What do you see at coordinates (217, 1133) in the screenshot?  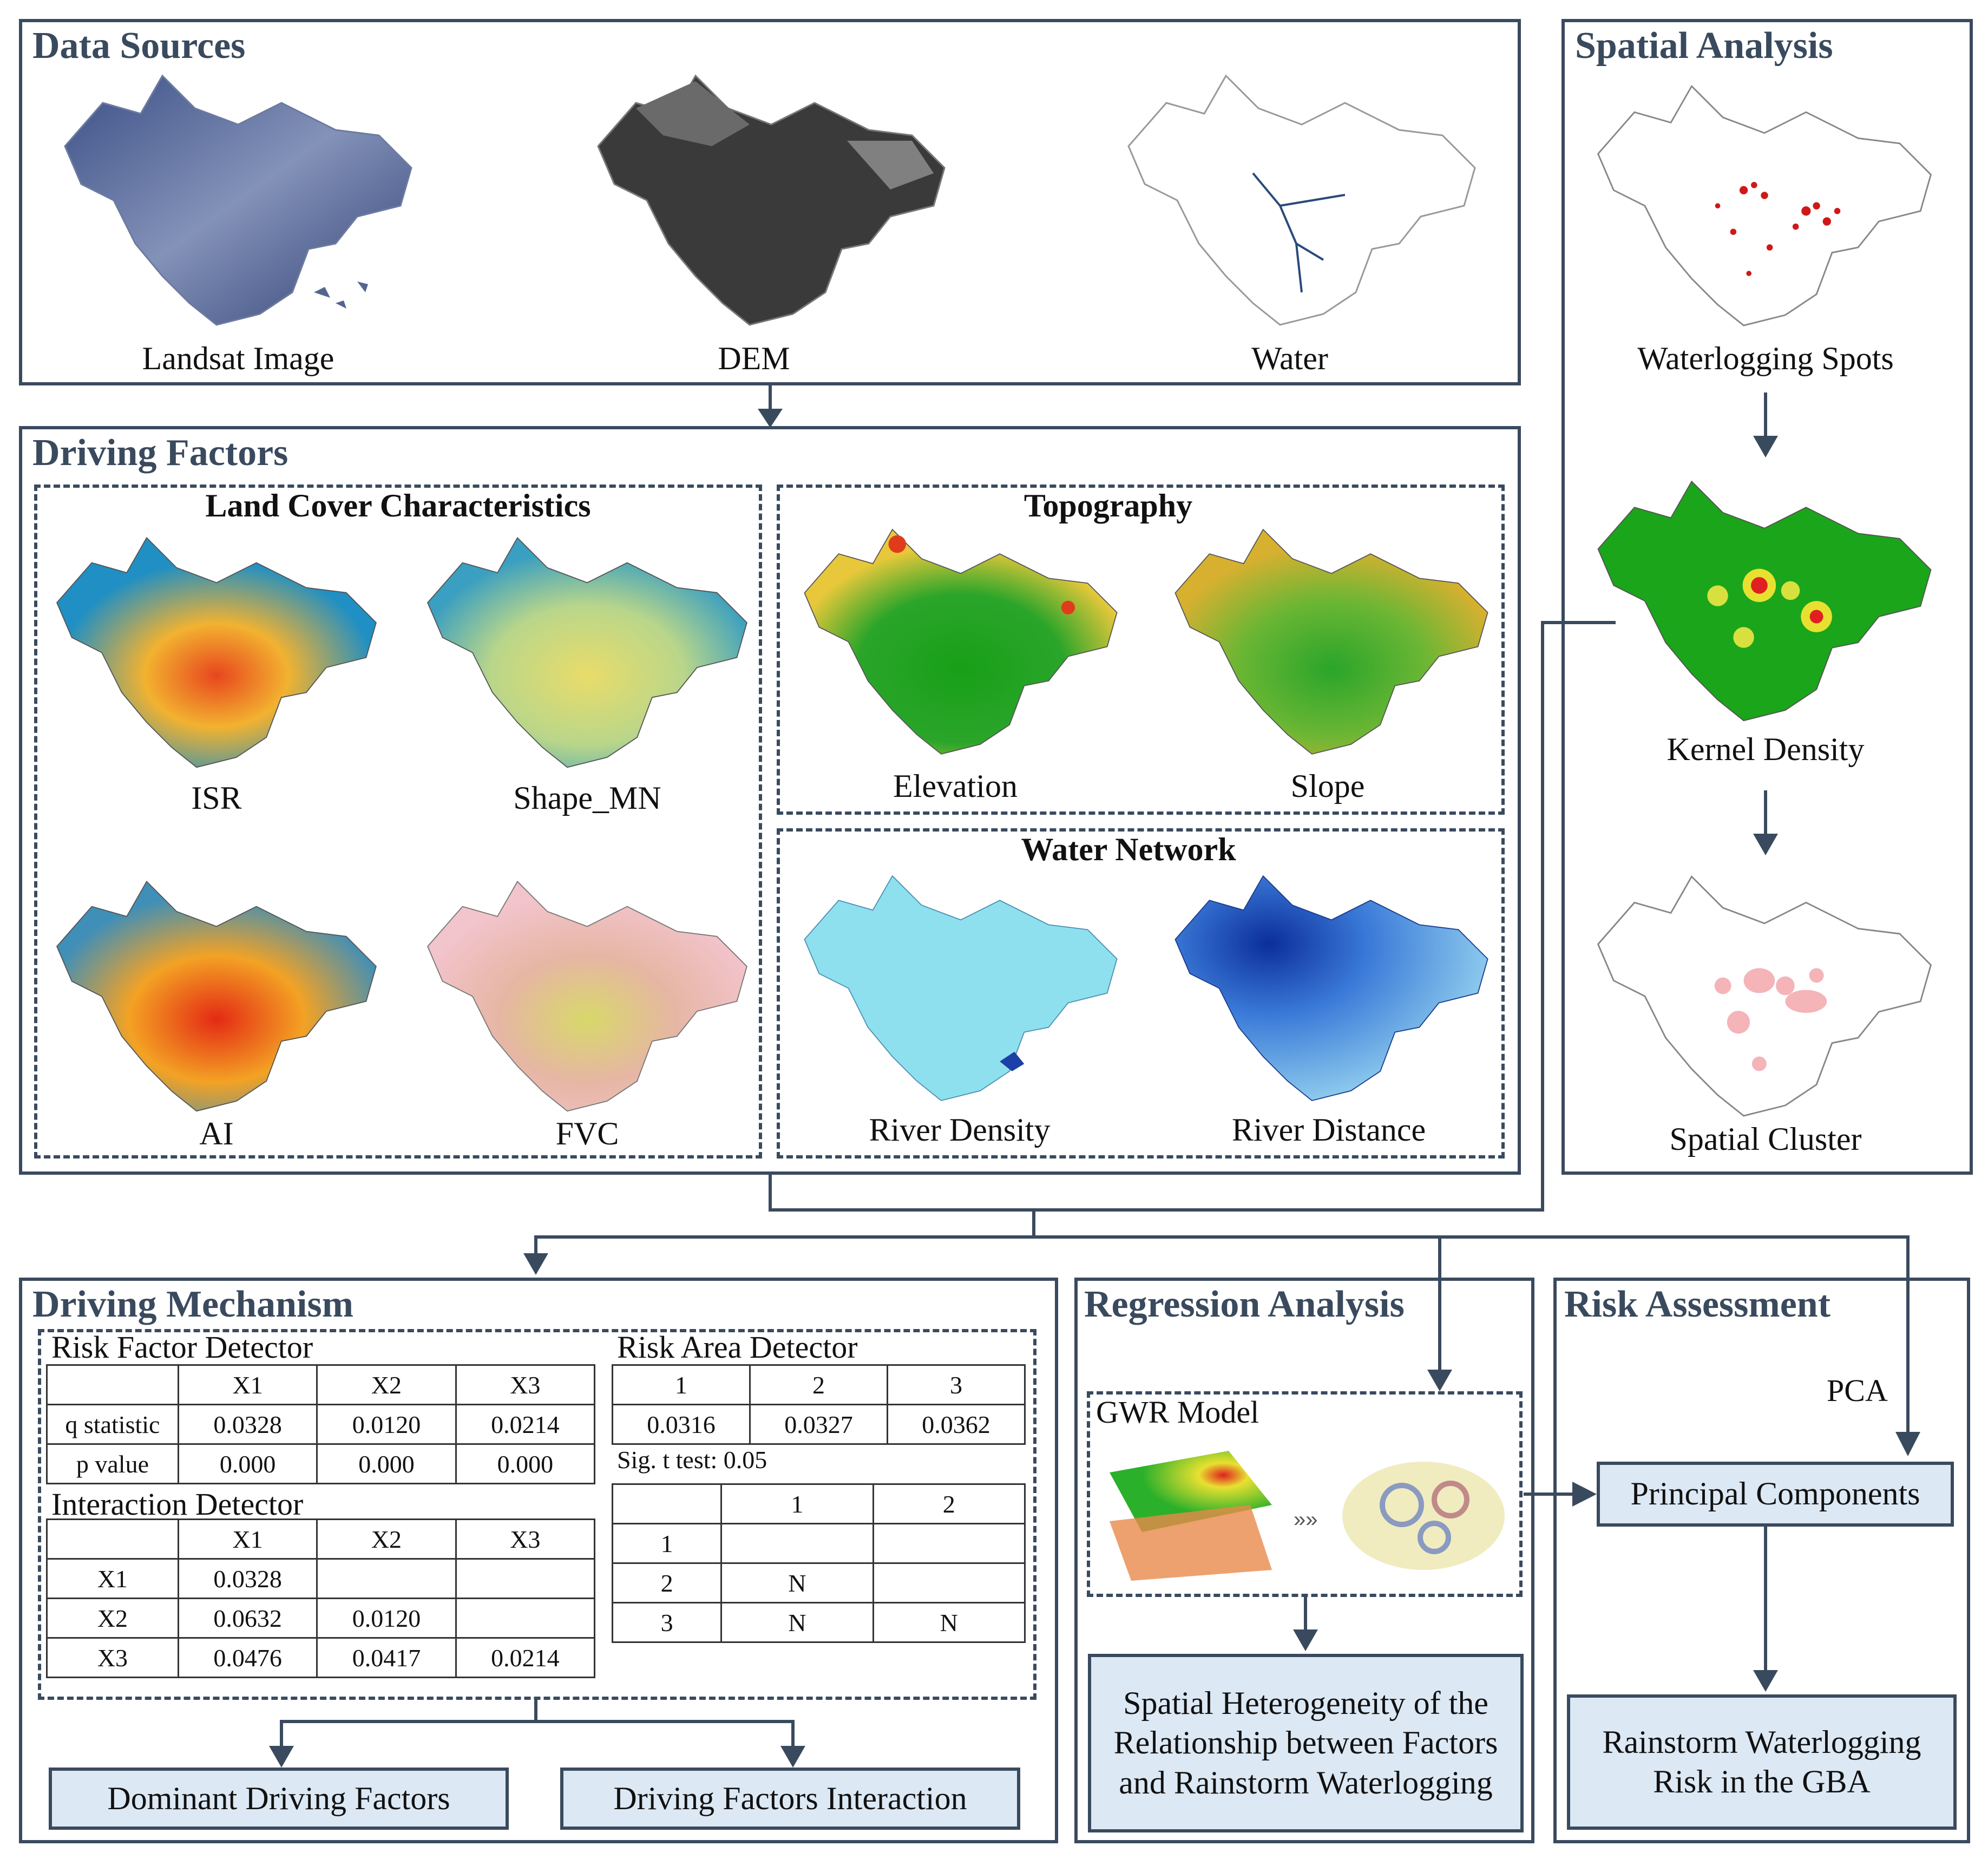 I see `ai-label: AI` at bounding box center [217, 1133].